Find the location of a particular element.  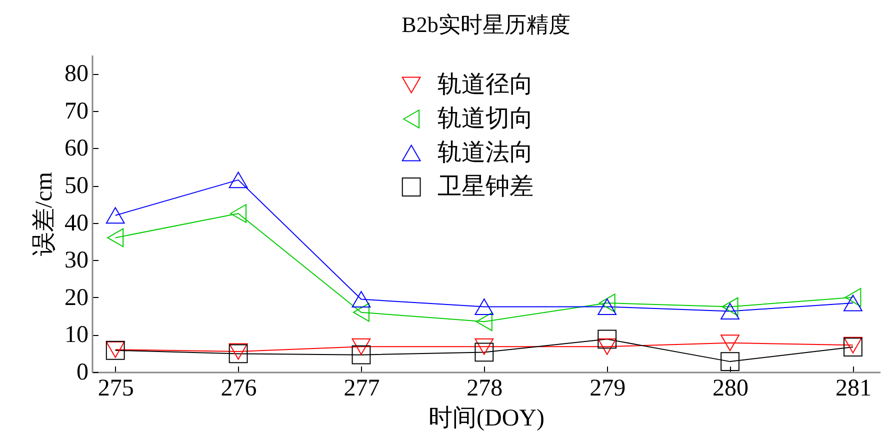

y-tick-label: 70 is located at coordinates (76, 111).